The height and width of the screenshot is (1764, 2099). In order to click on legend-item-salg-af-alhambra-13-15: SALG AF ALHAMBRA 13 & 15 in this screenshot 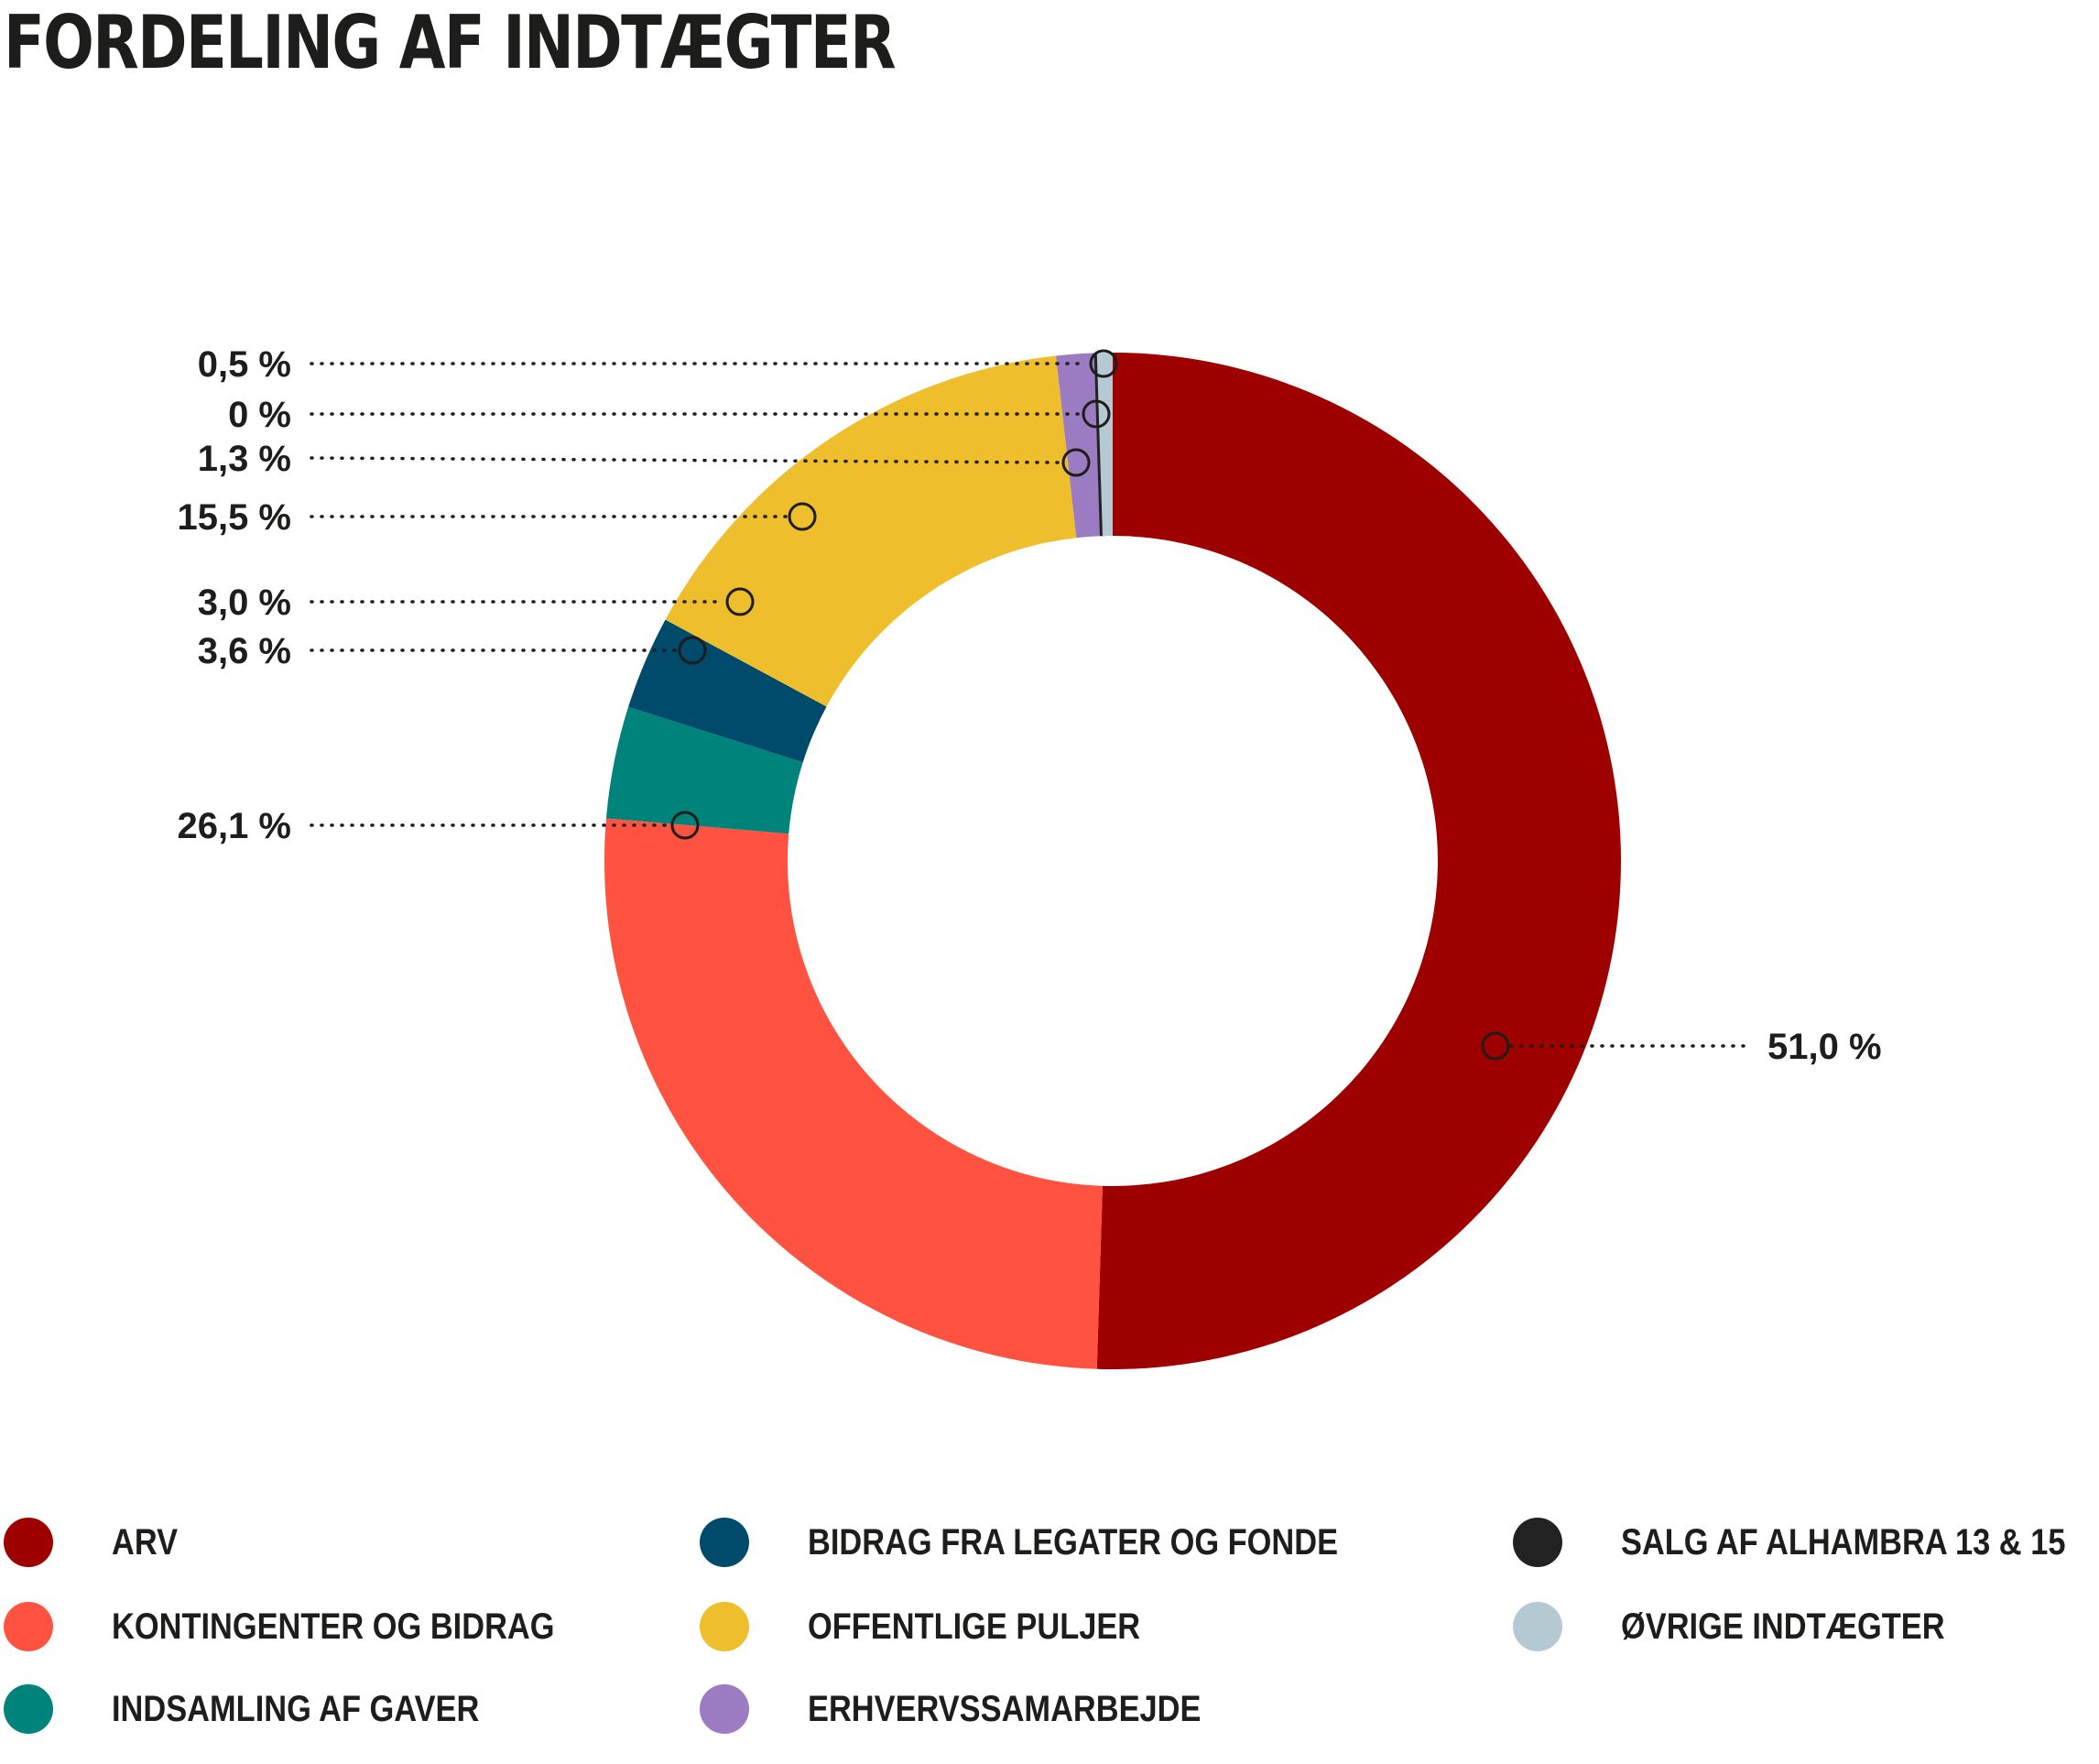, I will do `click(1806, 1542)`.